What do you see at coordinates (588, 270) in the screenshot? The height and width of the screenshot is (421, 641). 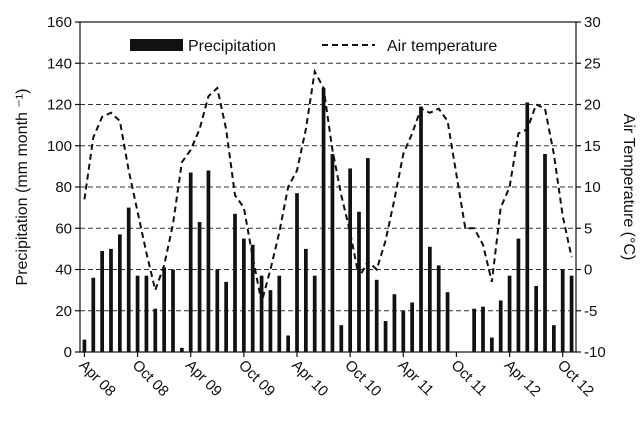 I see `right-tick-label: 0` at bounding box center [588, 270].